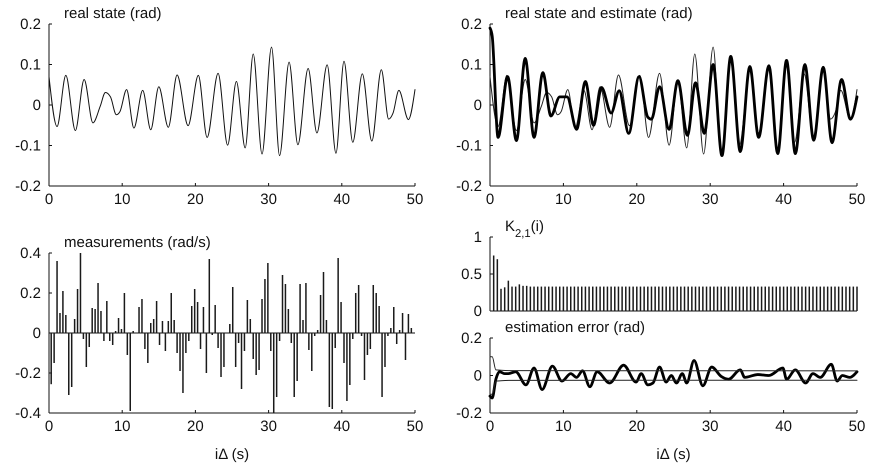  I want to click on chart-title: real state and estimate (rad), so click(599, 13).